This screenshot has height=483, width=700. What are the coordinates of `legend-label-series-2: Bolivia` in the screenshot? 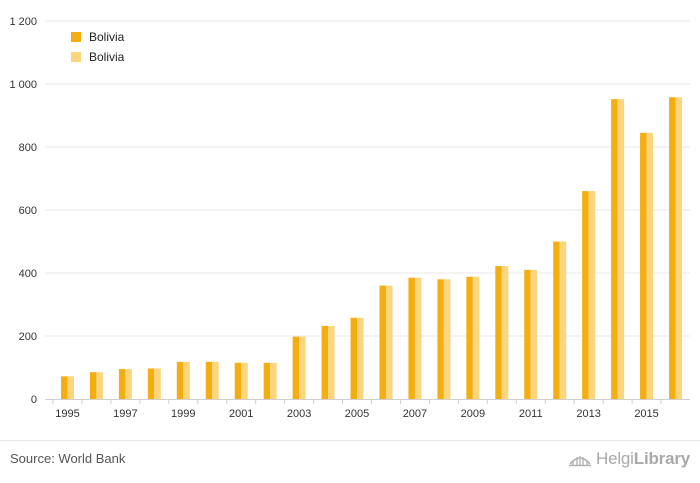 It's located at (107, 57).